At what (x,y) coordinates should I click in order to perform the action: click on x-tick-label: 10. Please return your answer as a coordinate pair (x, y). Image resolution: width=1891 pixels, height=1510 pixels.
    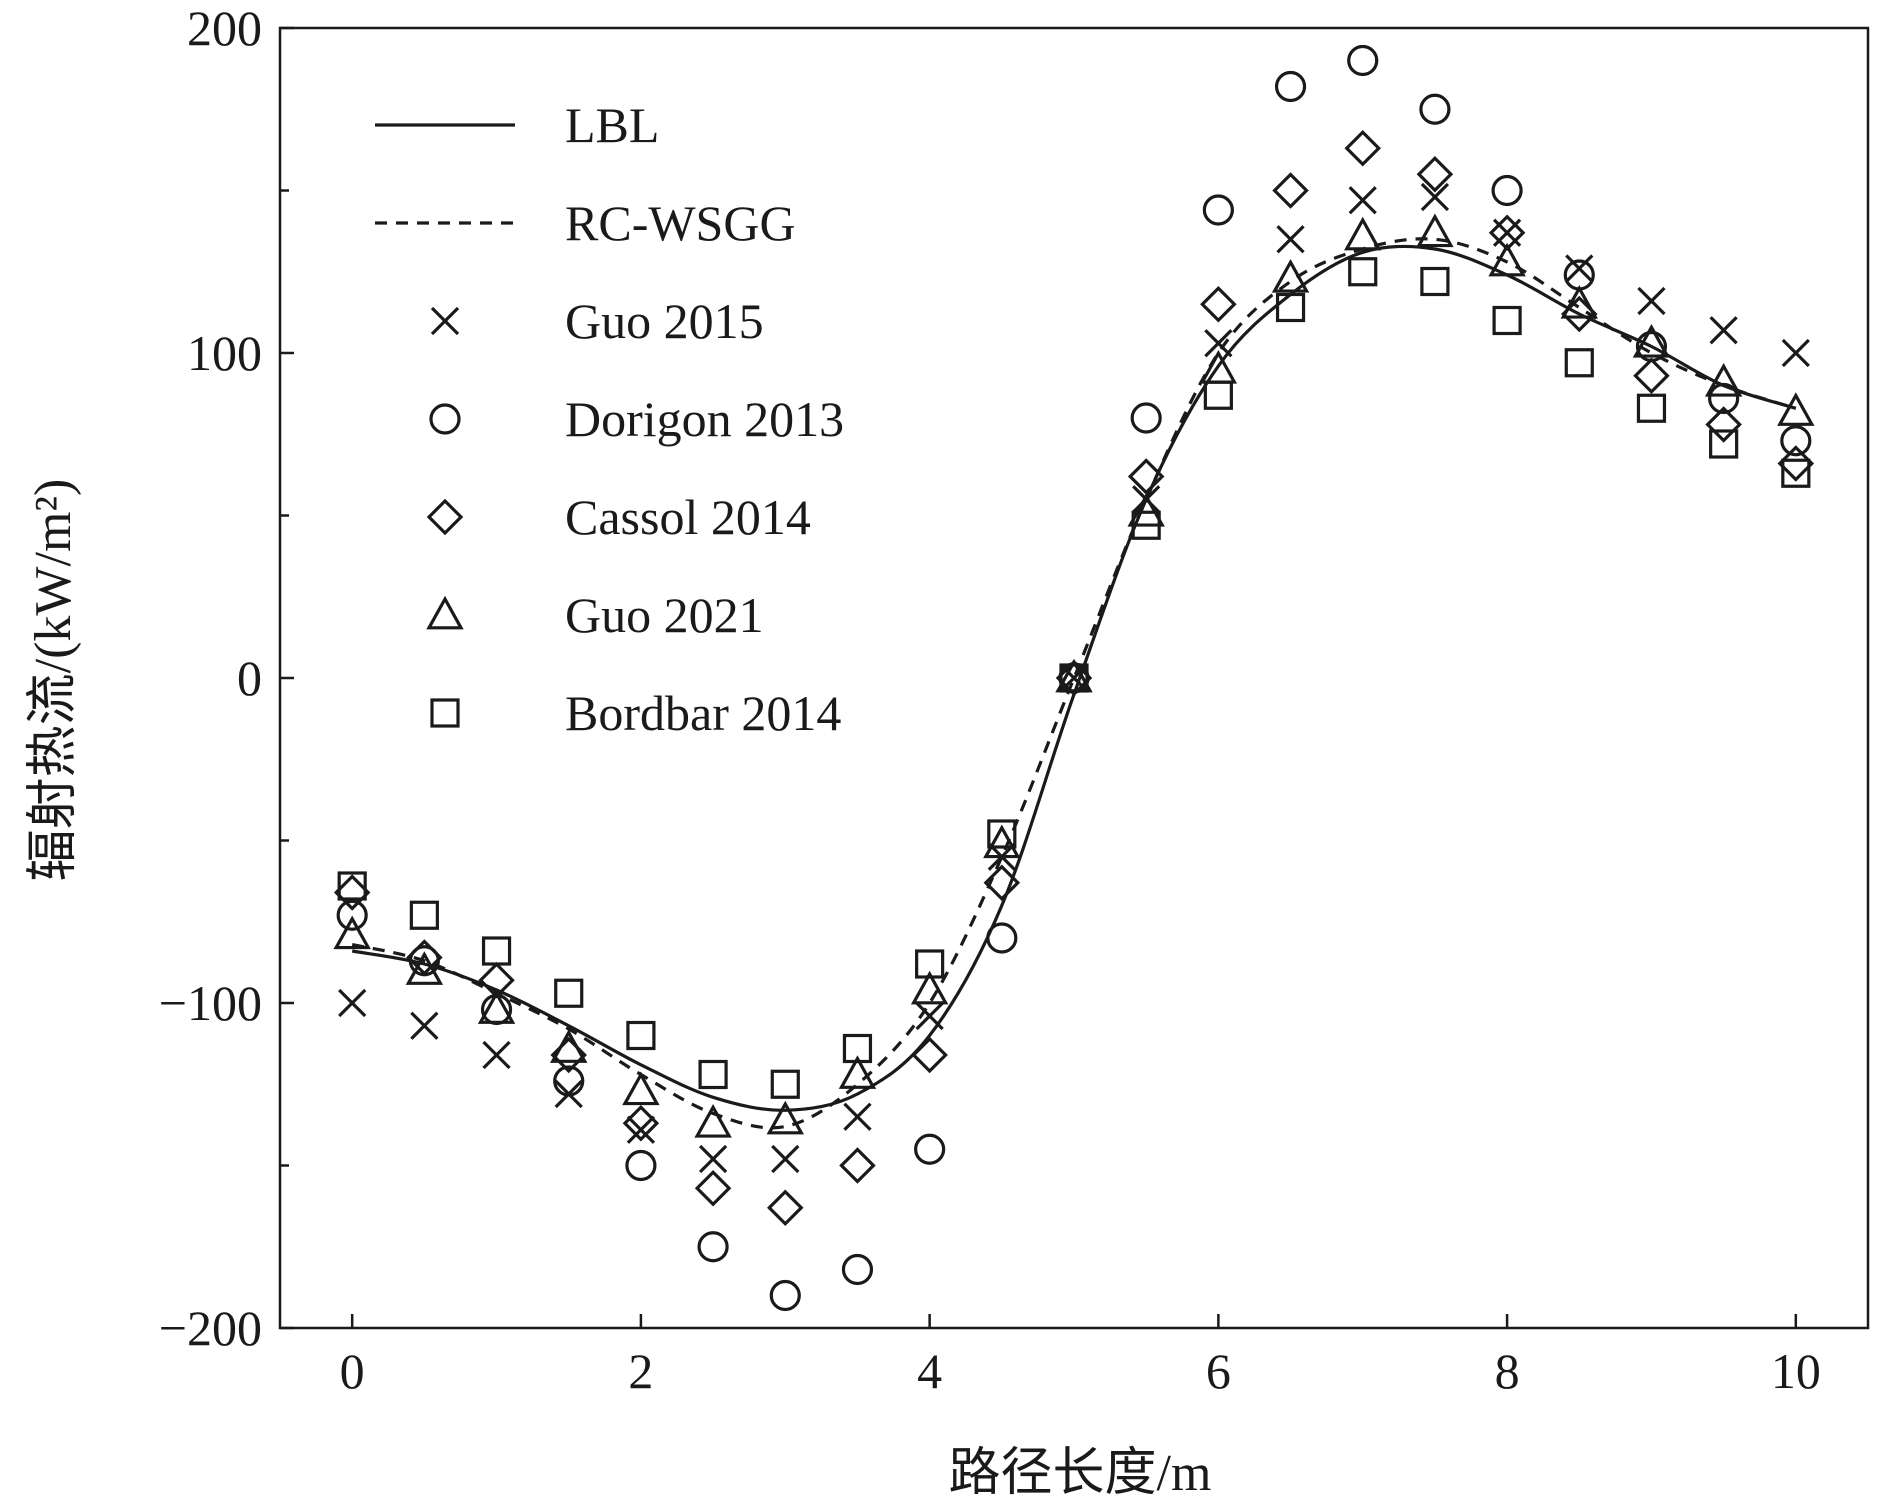
    Looking at the image, I should click on (1796, 1371).